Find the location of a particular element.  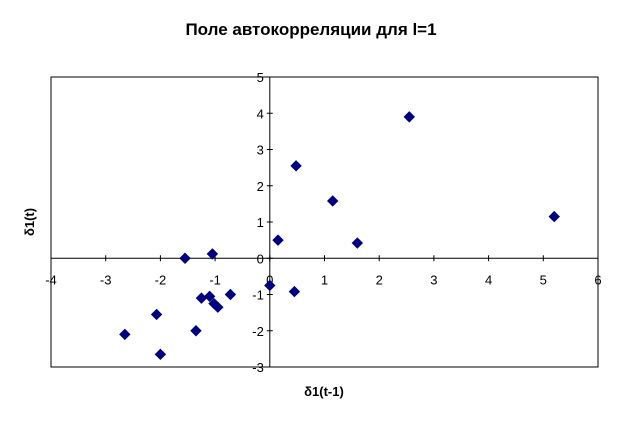

chart-title: Поле автокорреляции для l=1 is located at coordinates (310, 29).